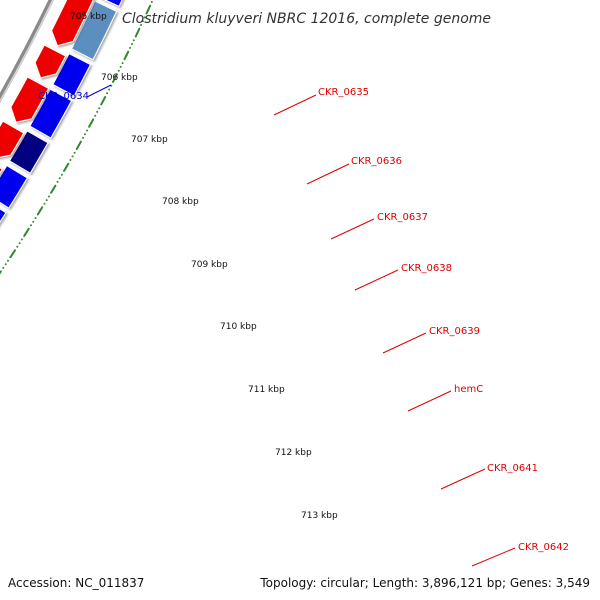  I want to click on gene-hemc, so click(14, 186).